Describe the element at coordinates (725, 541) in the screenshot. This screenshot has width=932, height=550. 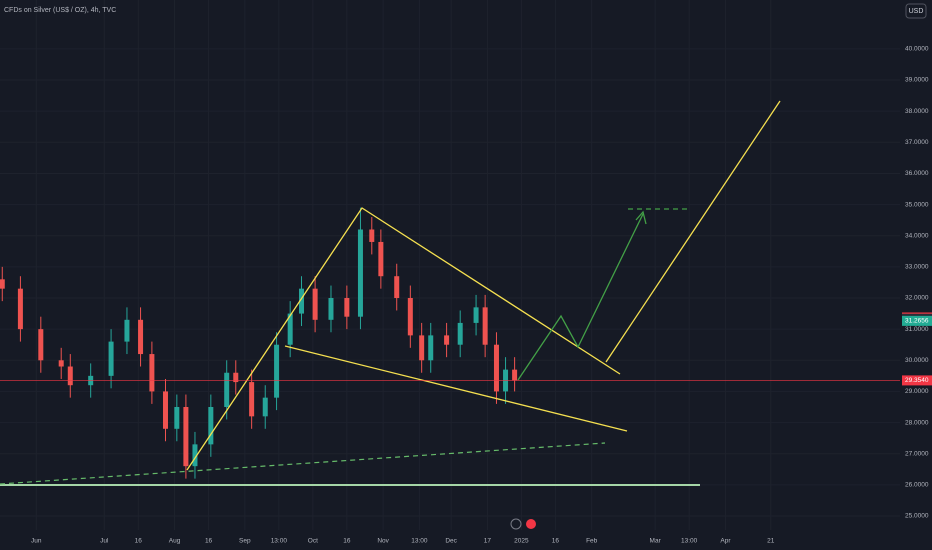
I see `x-tick-label: Apr` at that location.